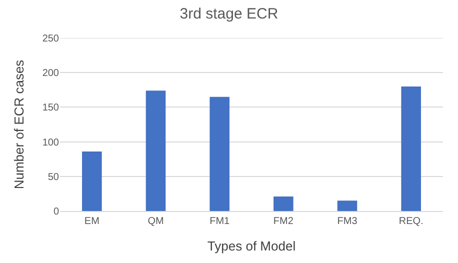  I want to click on y-tick-label: 0, so click(56, 212).